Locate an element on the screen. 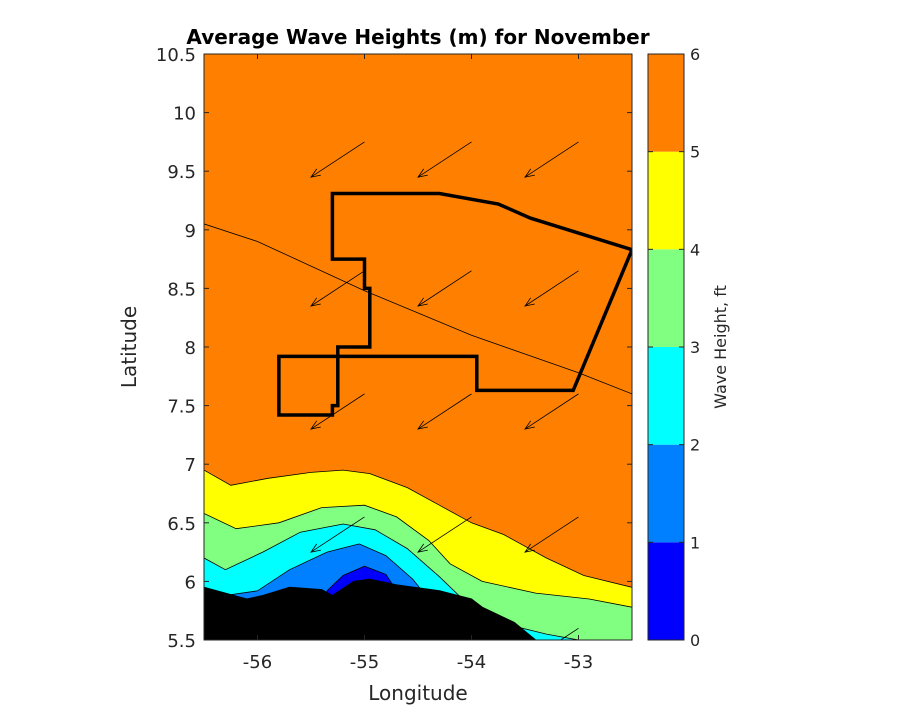 The height and width of the screenshot is (720, 900). lease-boundary is located at coordinates (454, 304).